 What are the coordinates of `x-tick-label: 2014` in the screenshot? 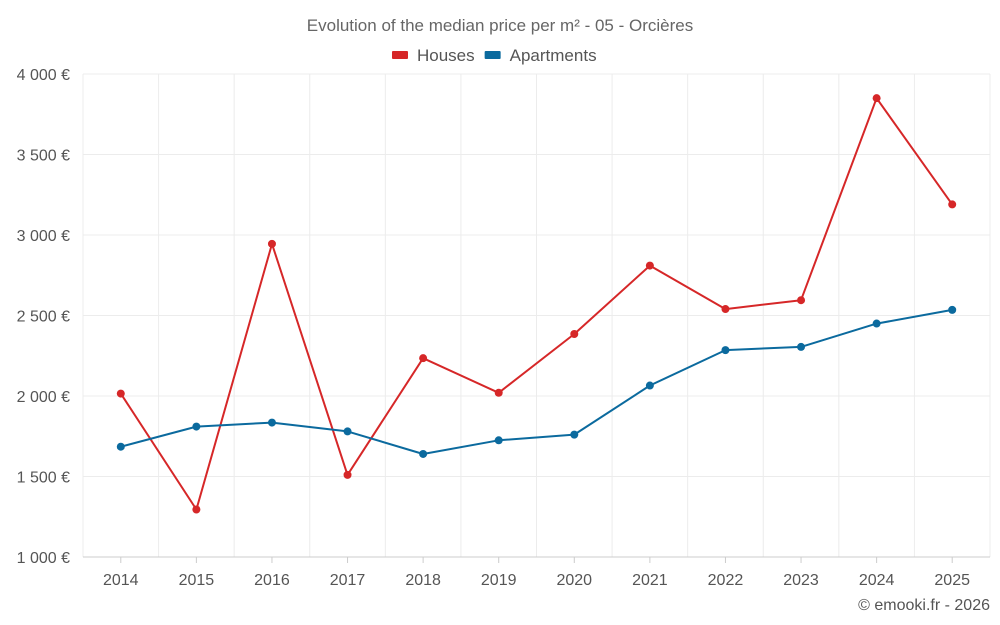 It's located at (121, 580).